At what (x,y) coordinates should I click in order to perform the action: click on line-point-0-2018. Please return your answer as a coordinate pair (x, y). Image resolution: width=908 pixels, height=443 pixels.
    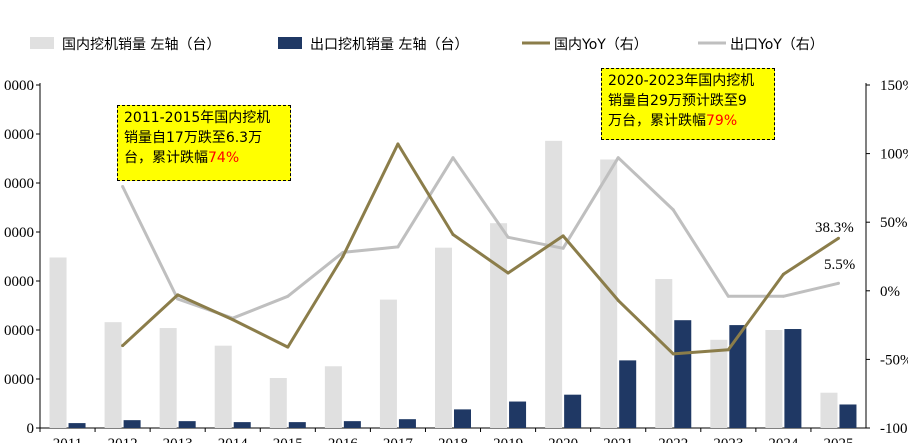
    Looking at the image, I should click on (453, 235).